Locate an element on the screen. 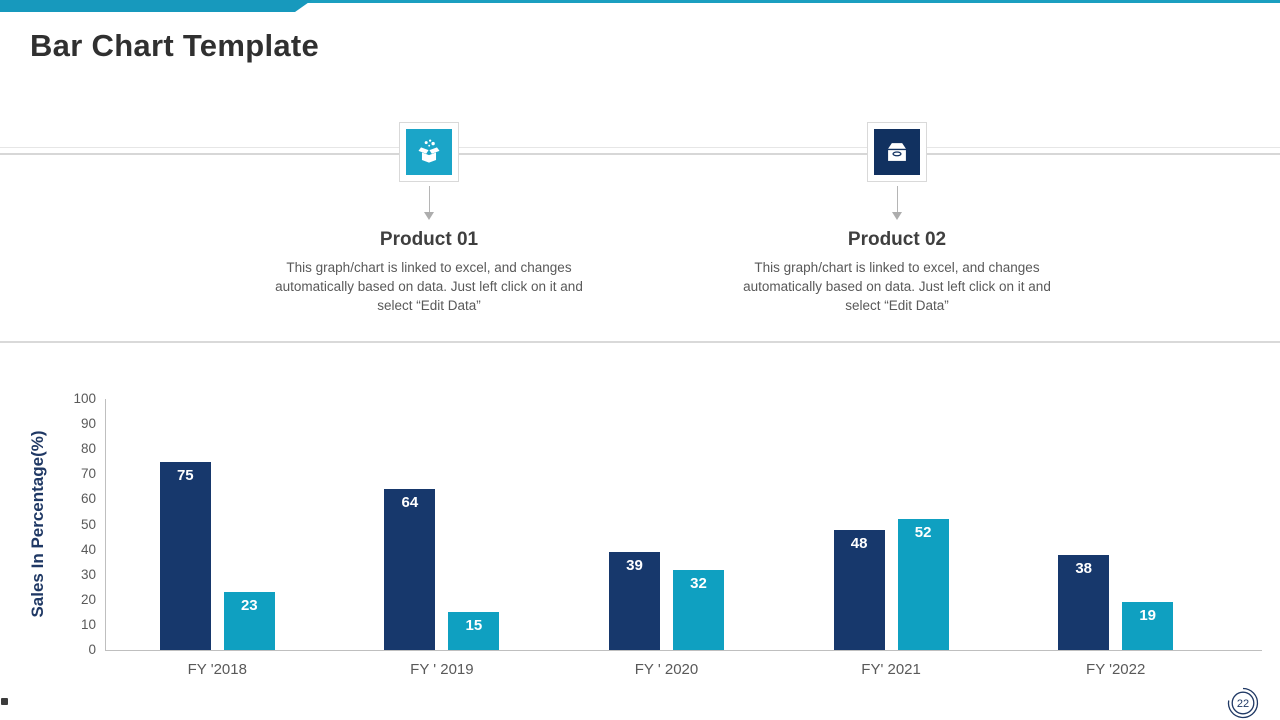  bar-value-label: 39 is located at coordinates (634, 566).